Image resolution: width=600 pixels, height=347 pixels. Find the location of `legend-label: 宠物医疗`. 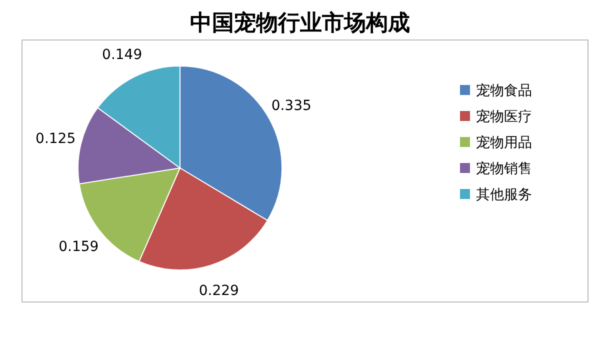

legend-label: 宠物医疗 is located at coordinates (504, 117).